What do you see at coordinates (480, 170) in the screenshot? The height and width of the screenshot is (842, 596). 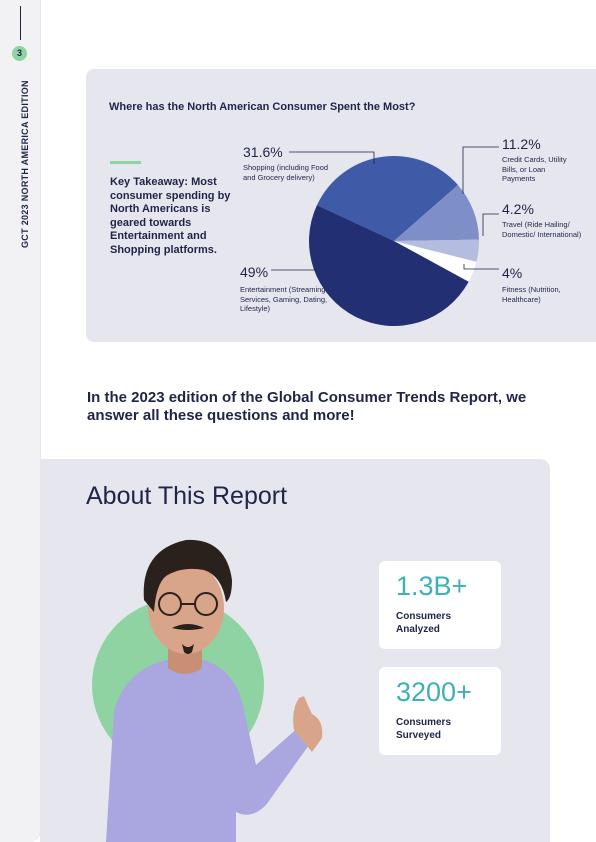 I see `leader-line-credit` at bounding box center [480, 170].